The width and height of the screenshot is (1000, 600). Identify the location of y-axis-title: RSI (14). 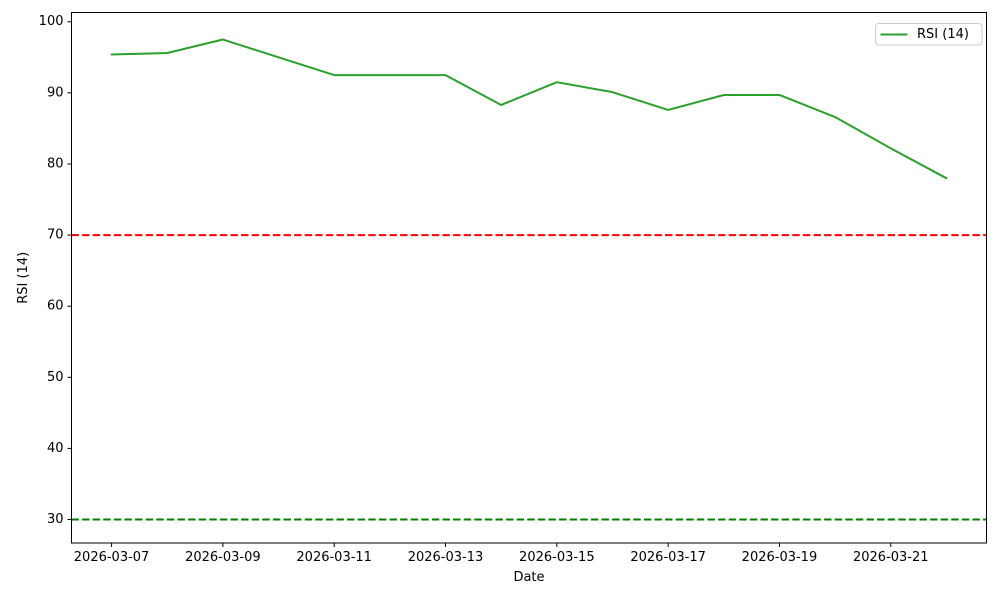
(23, 278).